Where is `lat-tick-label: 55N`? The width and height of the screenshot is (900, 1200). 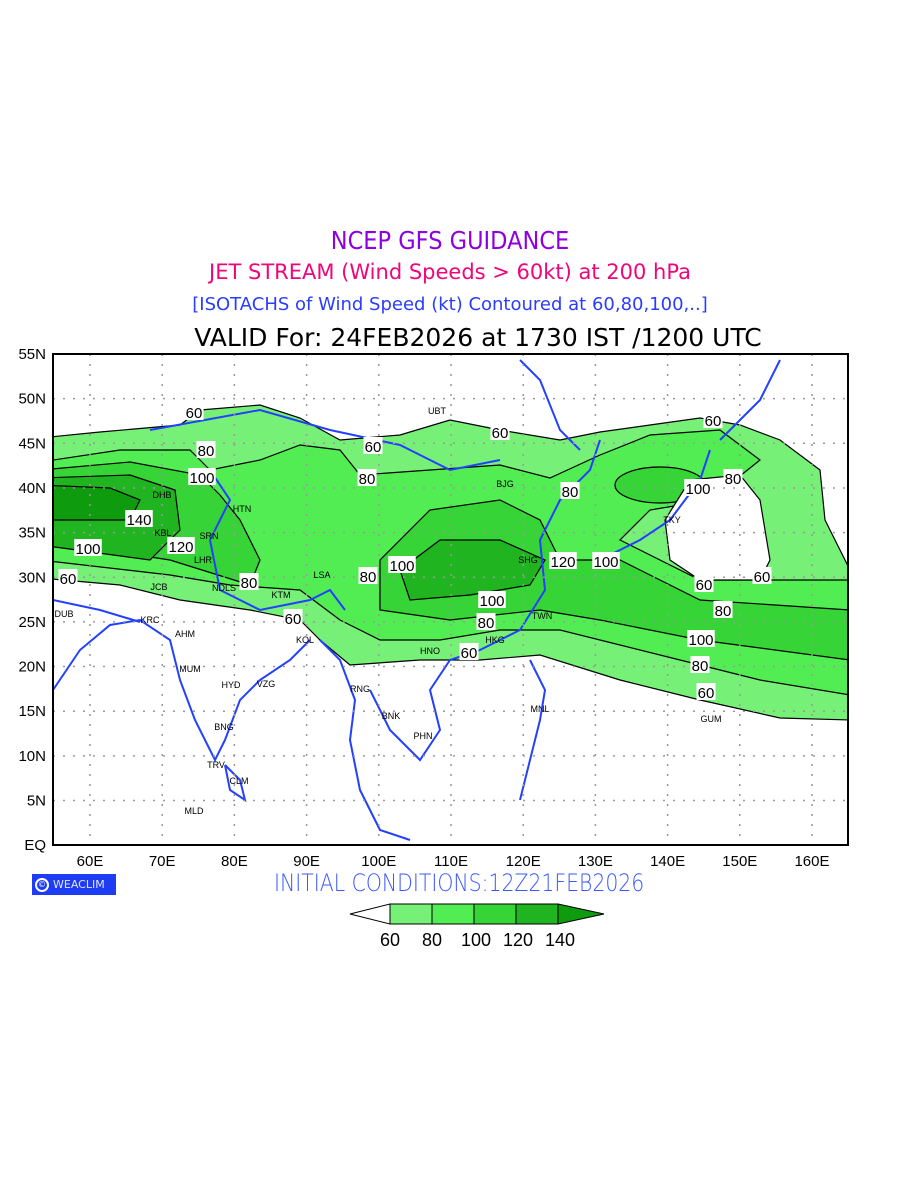 lat-tick-label: 55N is located at coordinates (32, 354).